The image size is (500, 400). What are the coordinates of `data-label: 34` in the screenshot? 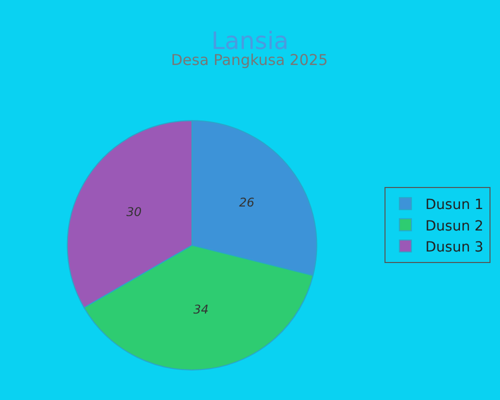 It's located at (201, 309).